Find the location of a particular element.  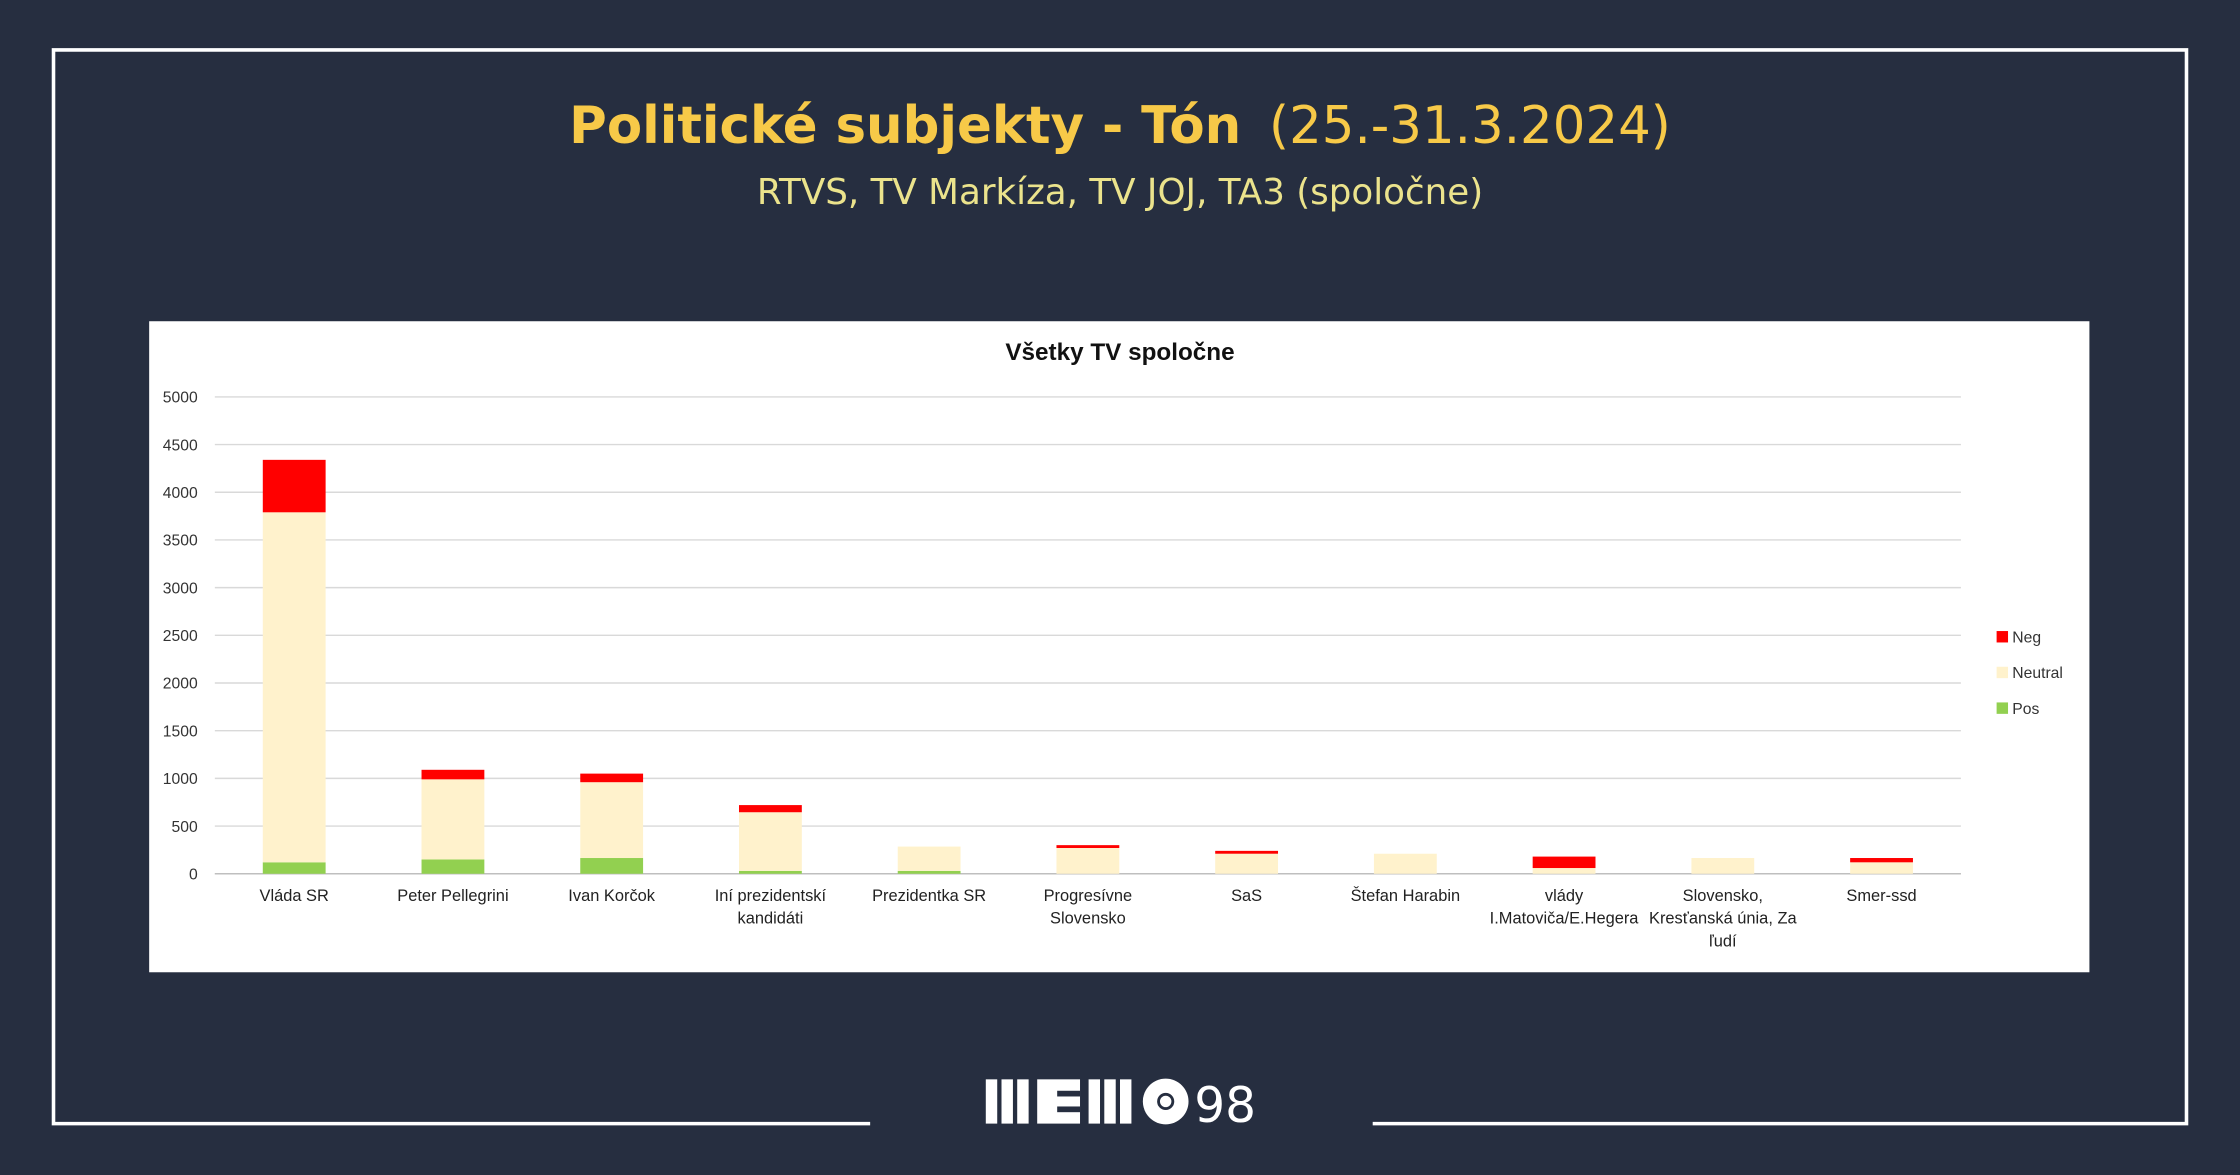

y-tick-label: 0 is located at coordinates (193, 874).